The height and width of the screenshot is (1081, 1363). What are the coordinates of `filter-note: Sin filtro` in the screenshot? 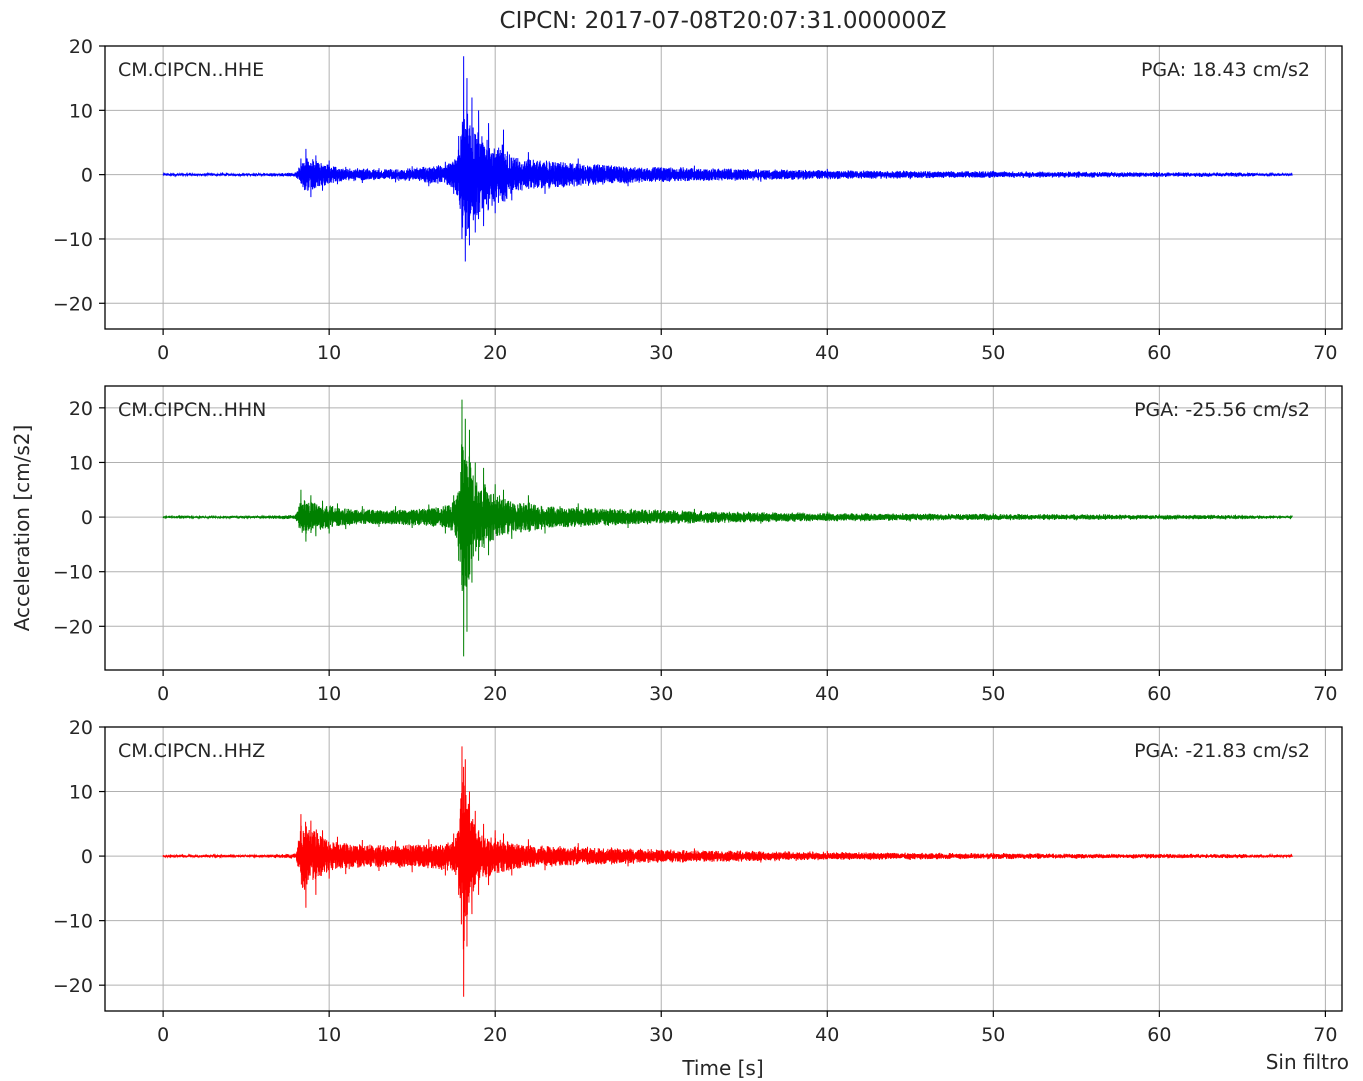 It's located at (1307, 1062).